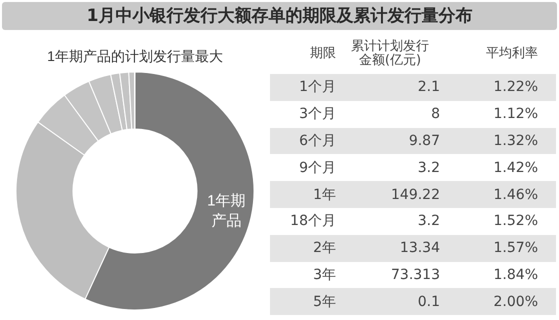 Image resolution: width=559 pixels, height=320 pixels. What do you see at coordinates (279, 16) in the screenshot?
I see `chart-title: 1月中小银行发行大额存单的期限及累计发行量分布` at bounding box center [279, 16].